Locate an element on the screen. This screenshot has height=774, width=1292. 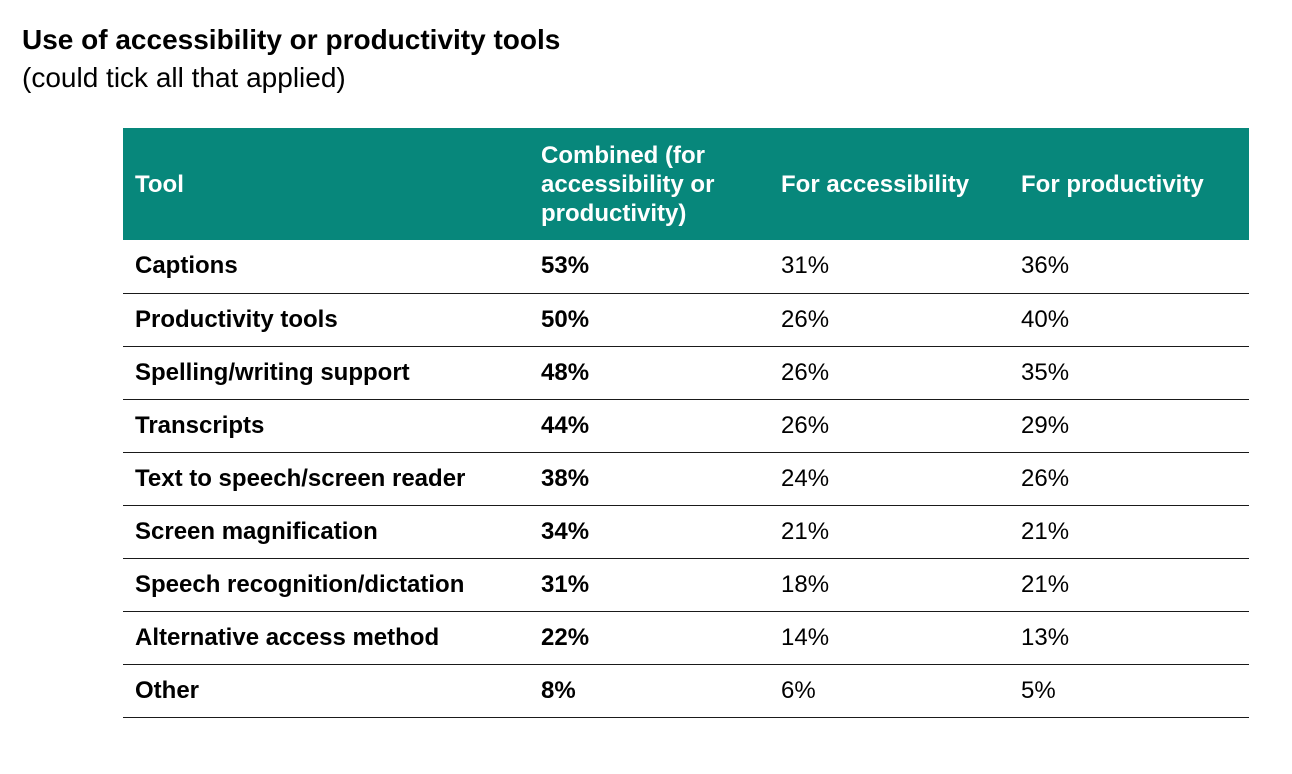
row-combined-cell: 53% is located at coordinates (565, 266).